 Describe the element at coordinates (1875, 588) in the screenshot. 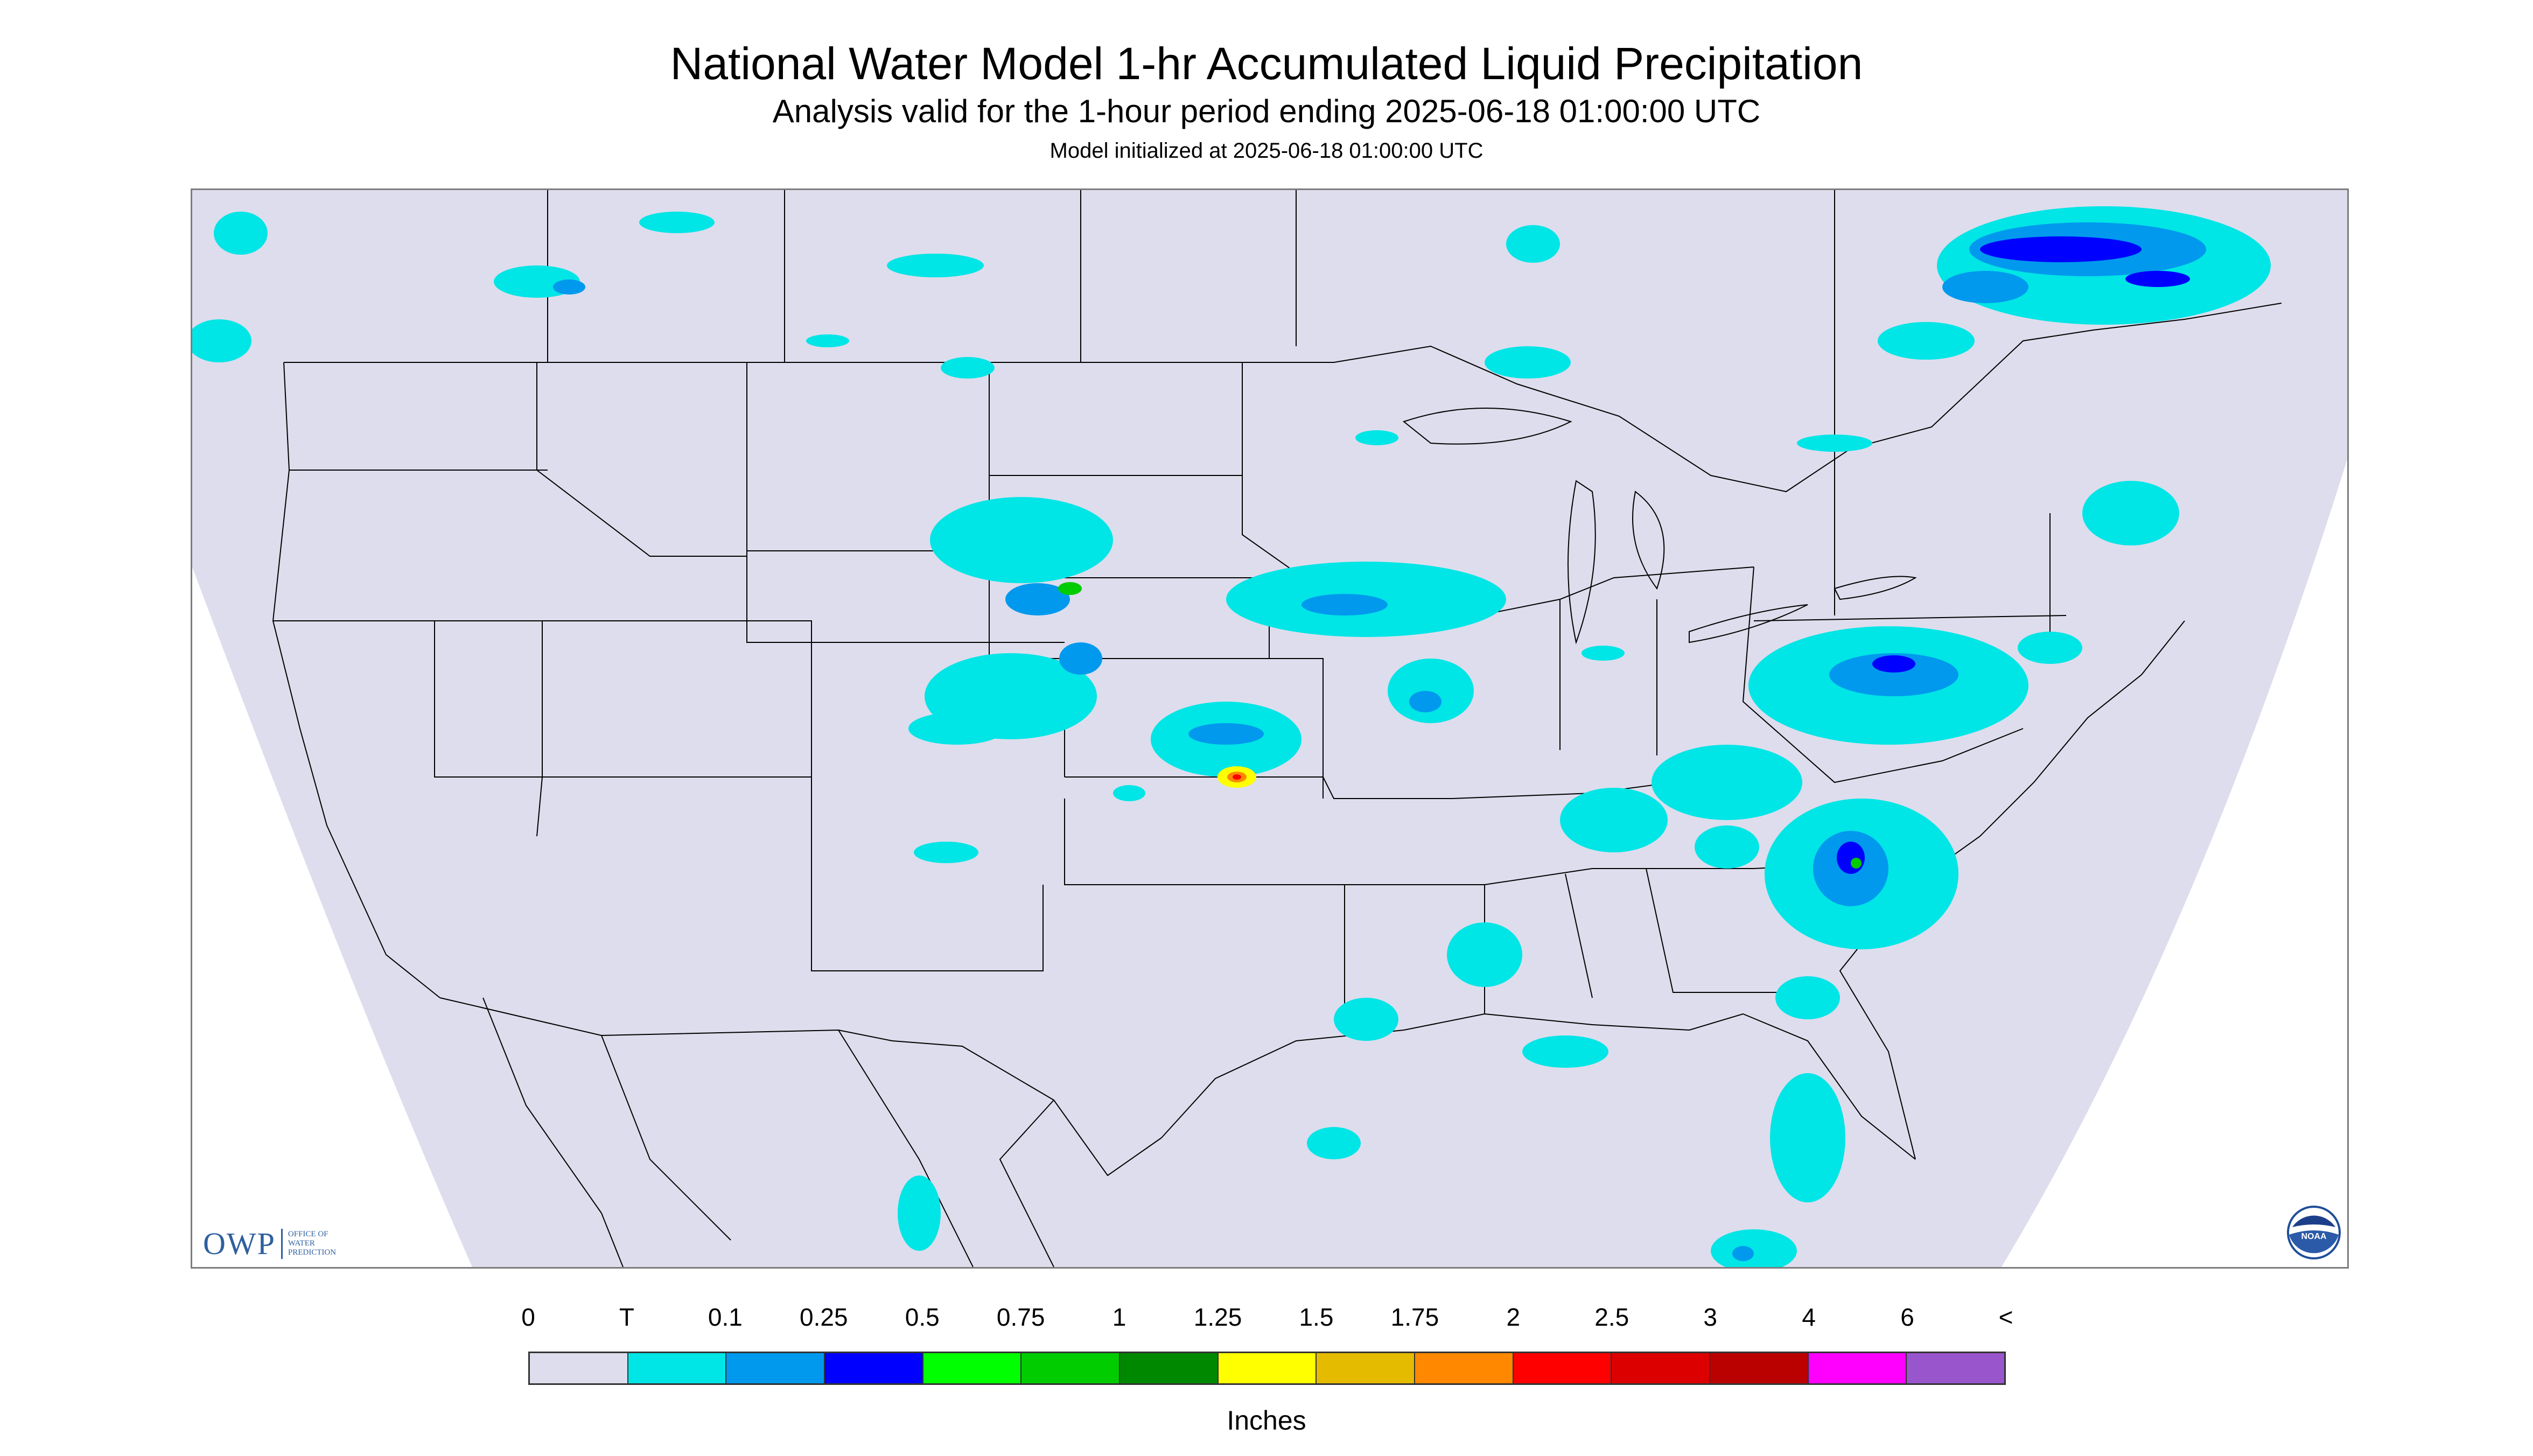

I see `lake-ontario` at that location.